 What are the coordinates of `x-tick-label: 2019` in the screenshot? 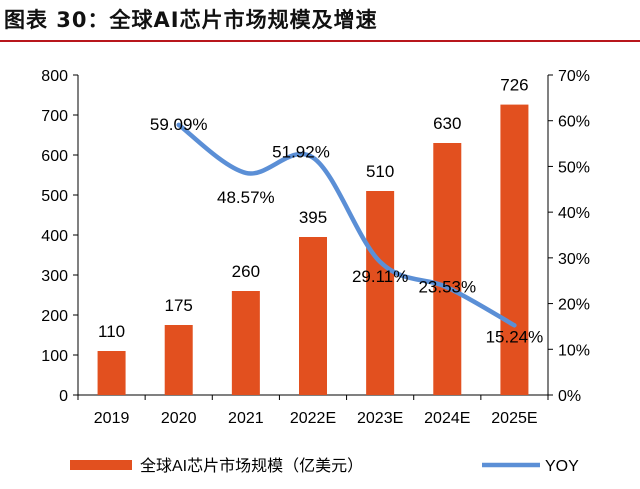 It's located at (112, 418).